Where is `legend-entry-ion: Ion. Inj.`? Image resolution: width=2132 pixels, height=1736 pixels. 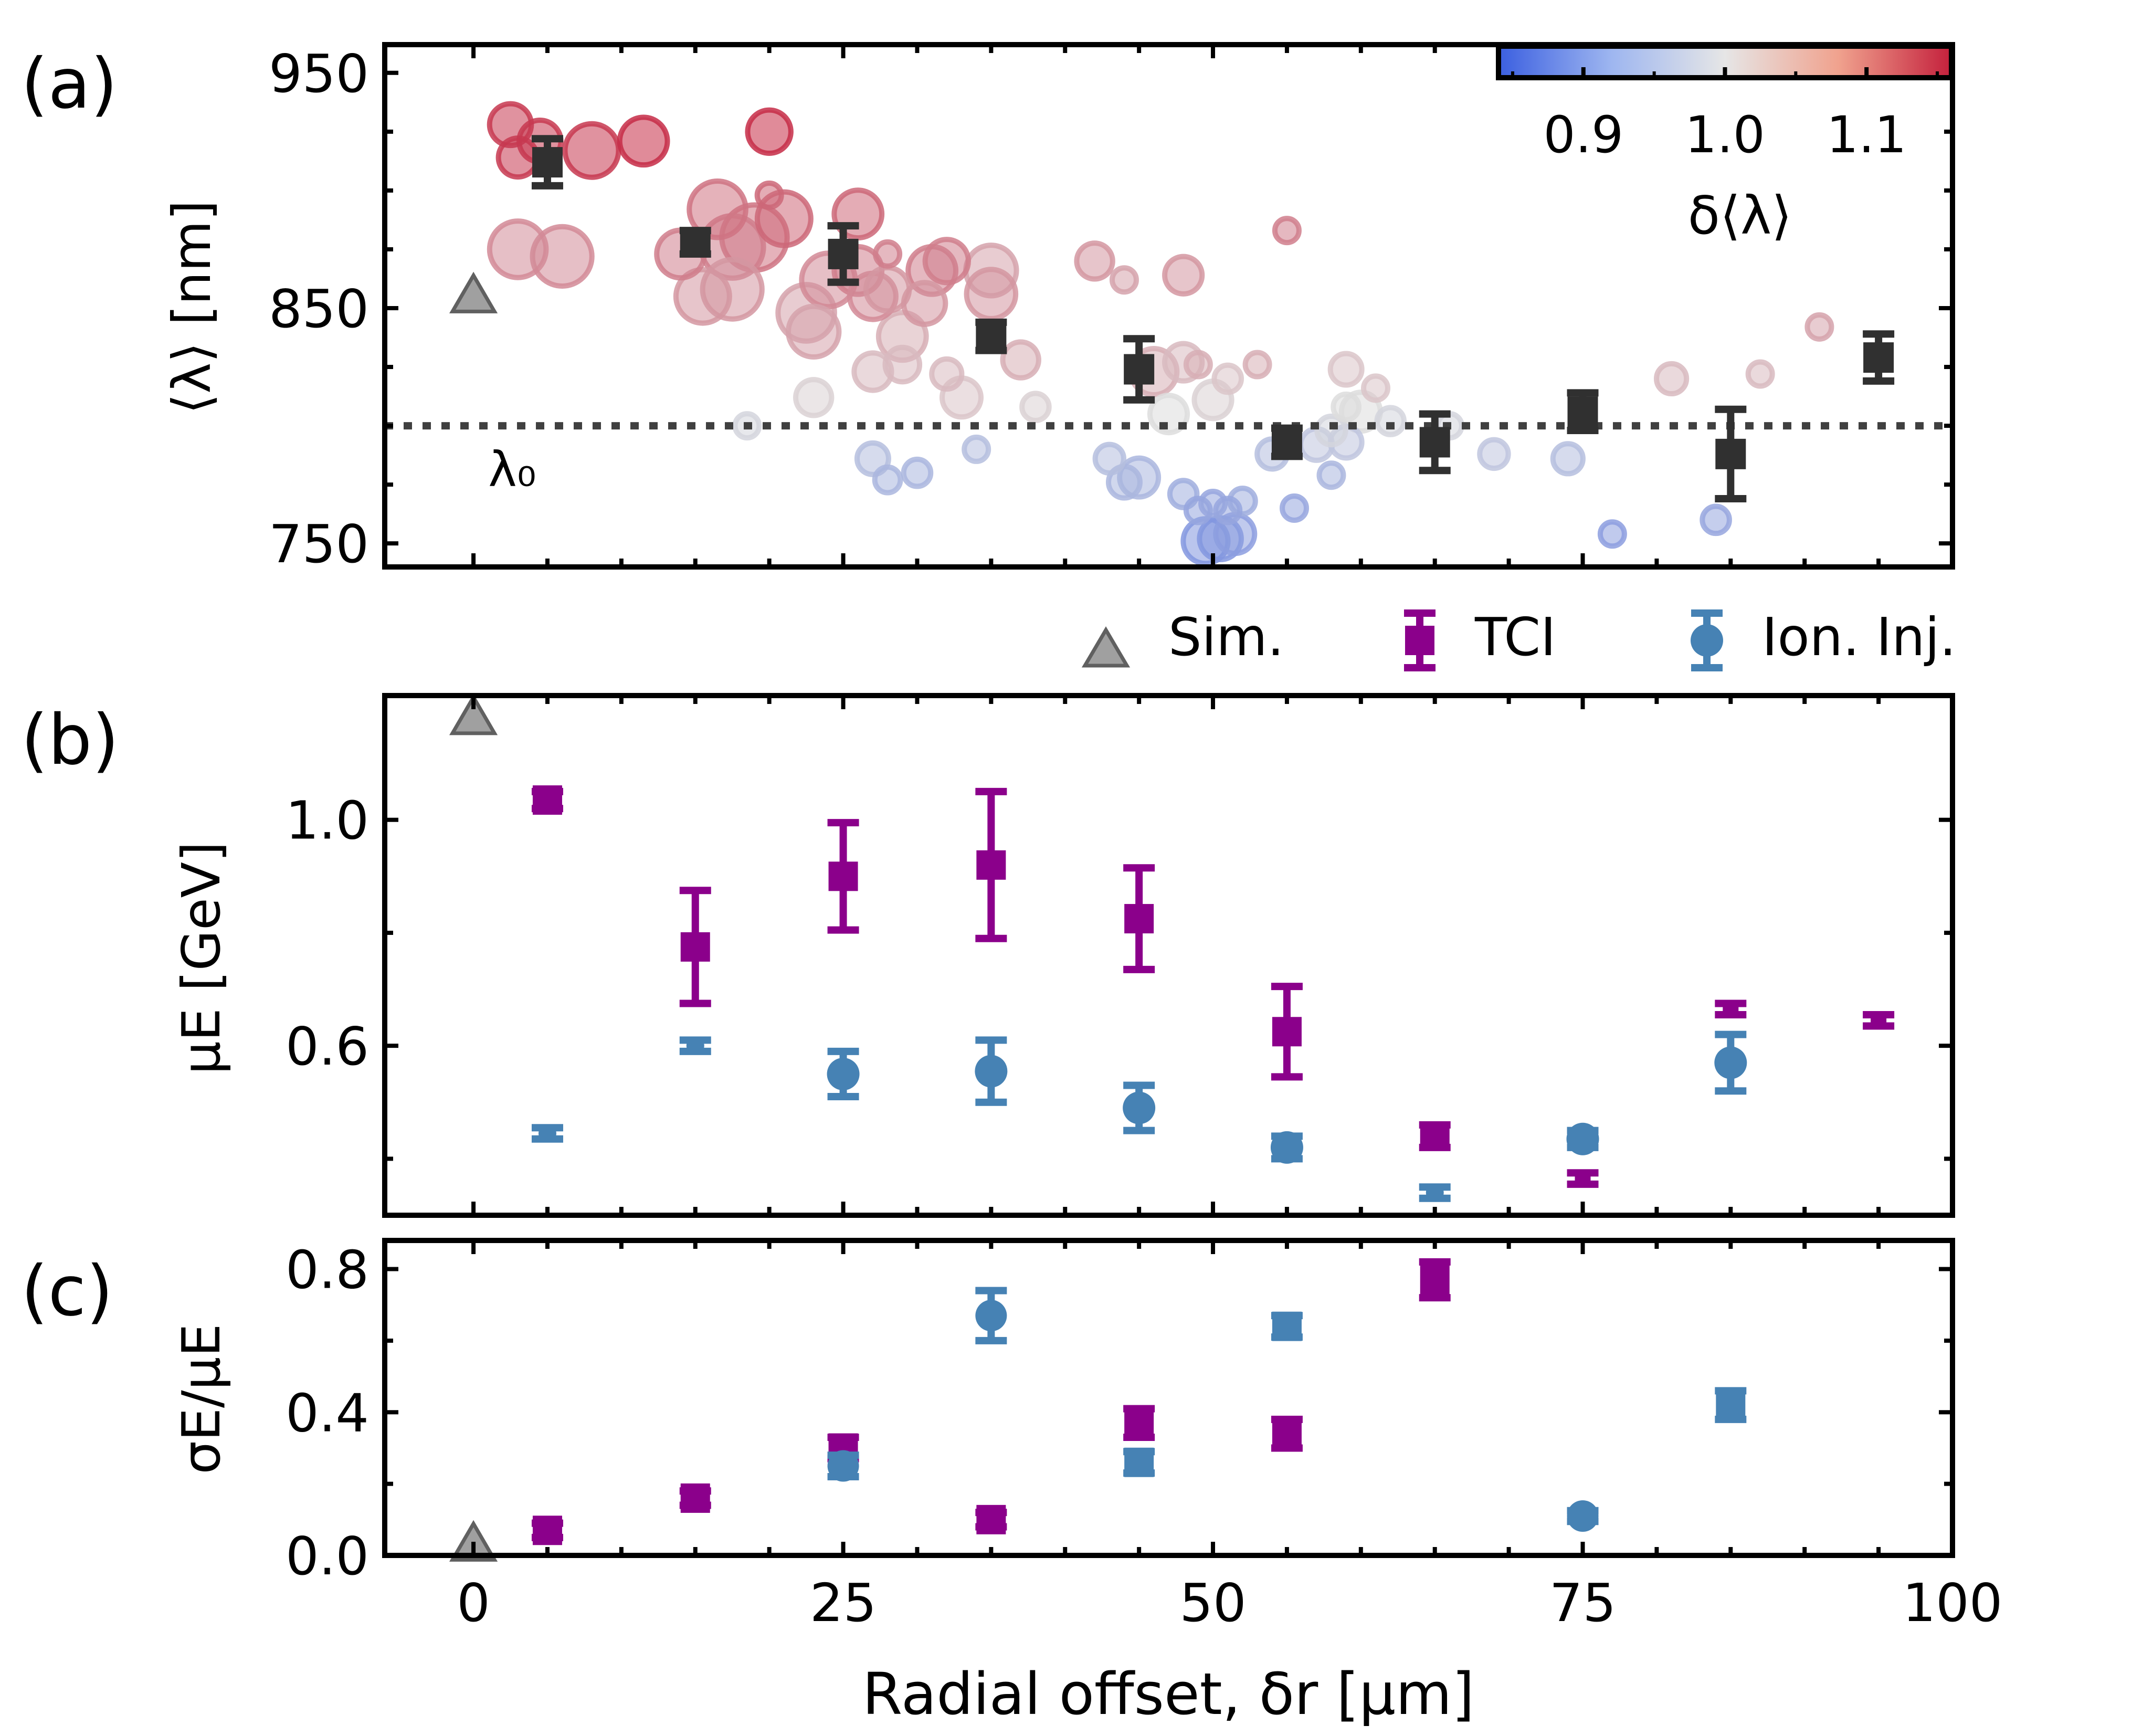 legend-entry-ion: Ion. Inj. is located at coordinates (1824, 638).